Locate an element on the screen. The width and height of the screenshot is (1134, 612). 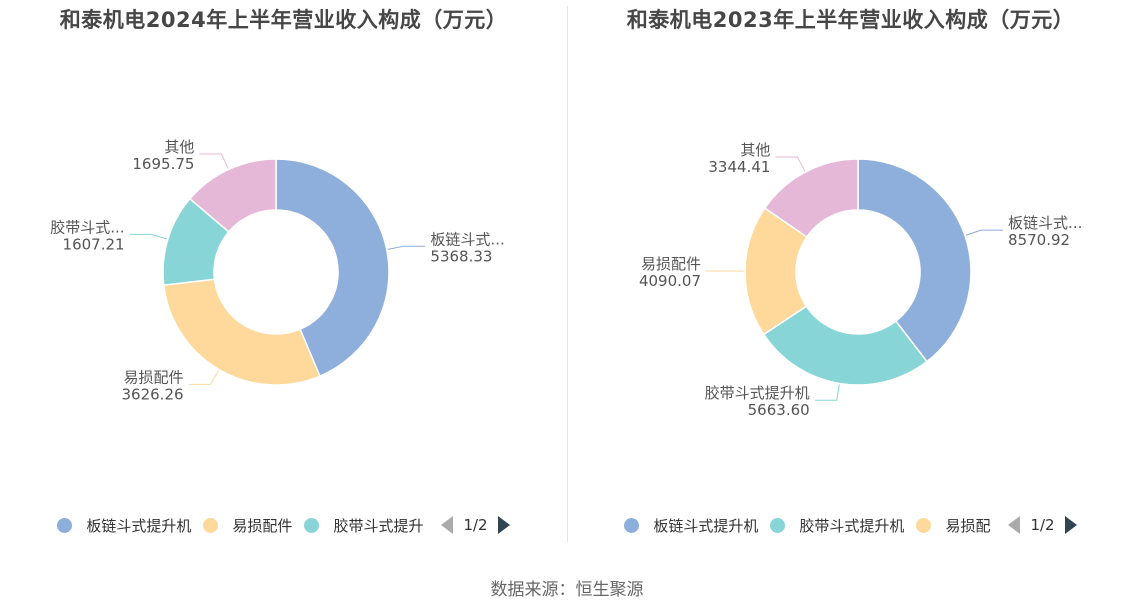
legend-item-2: 易损配件 is located at coordinates (247, 525).